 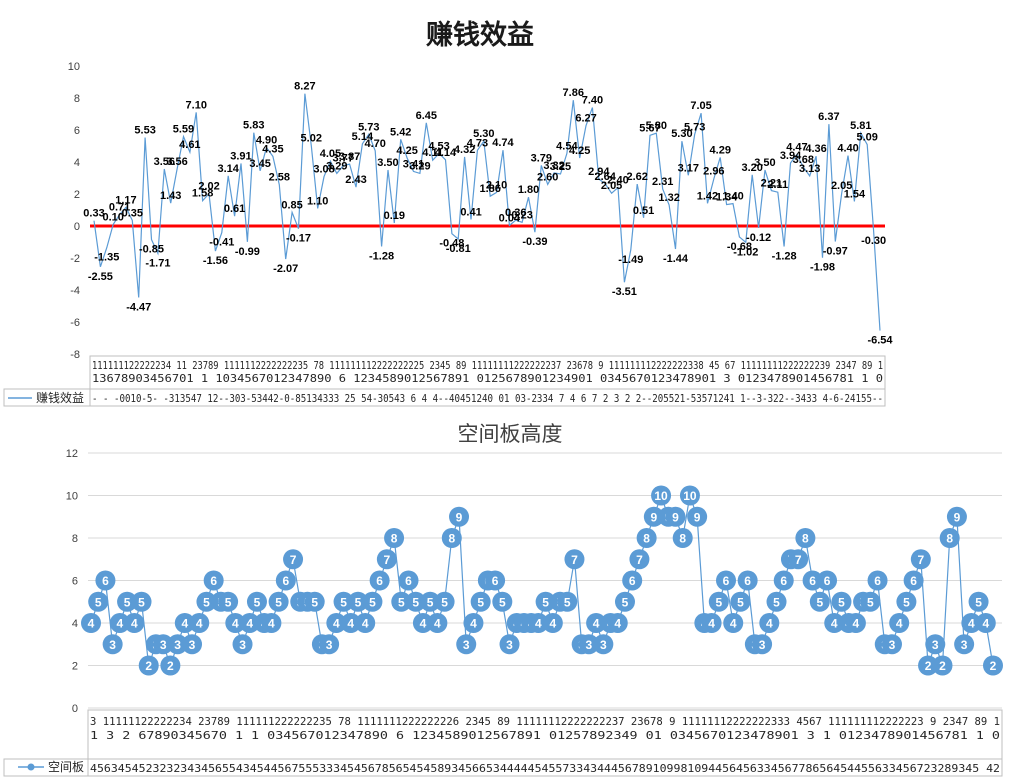 I want to click on chart2-legend-marker, so click(x=31, y=767).